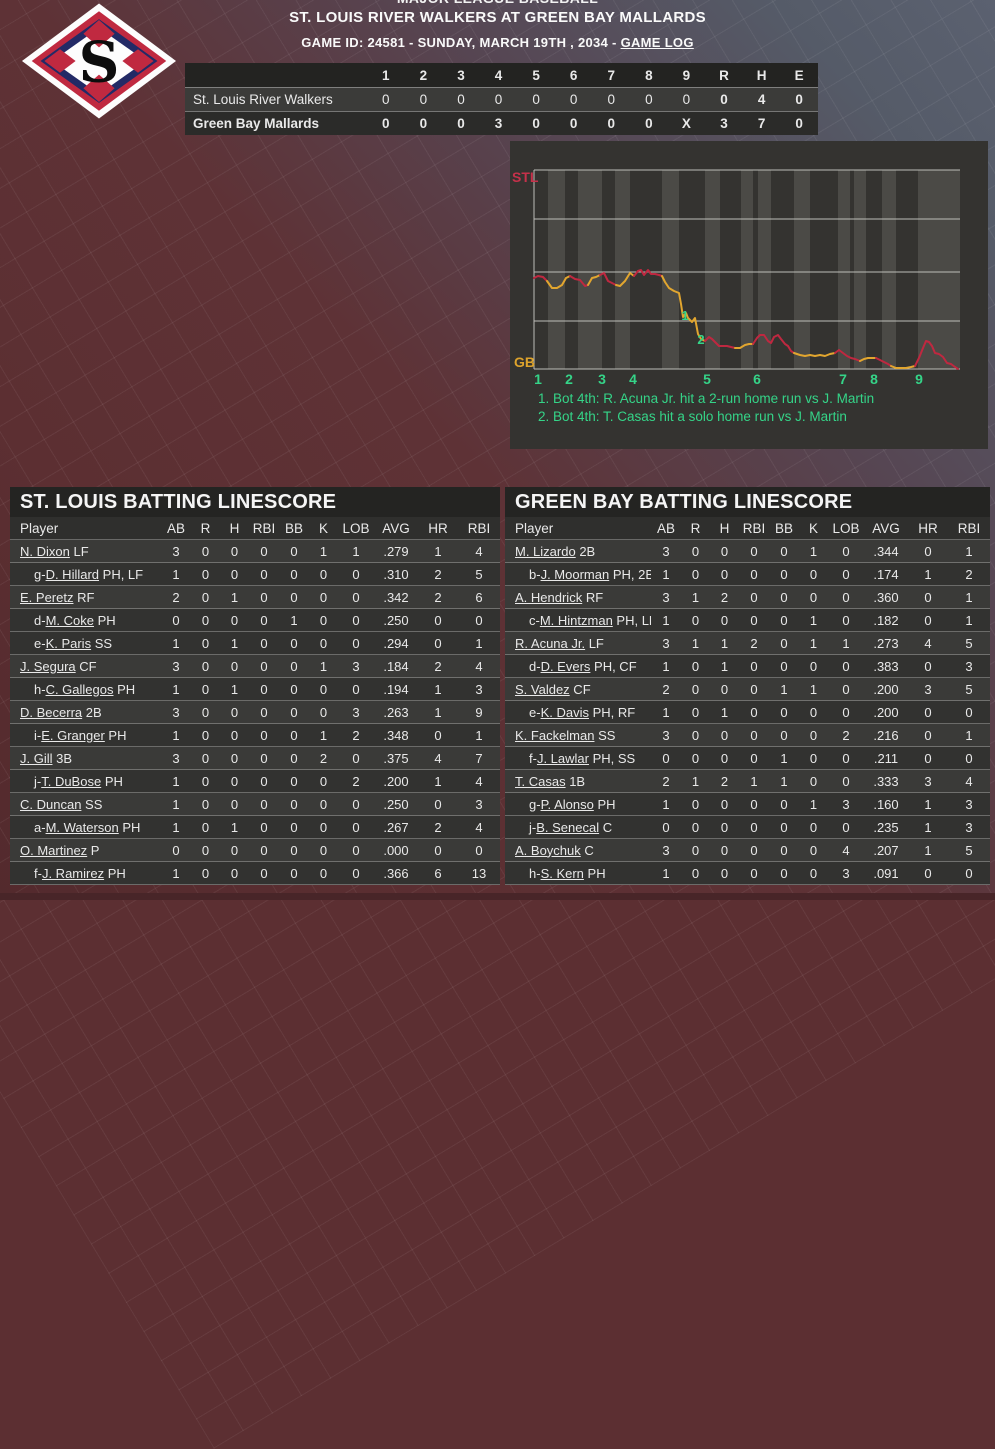 Image resolution: width=995 pixels, height=1449 pixels. Describe the element at coordinates (205, 528) in the screenshot. I see `col-header-r: R` at that location.